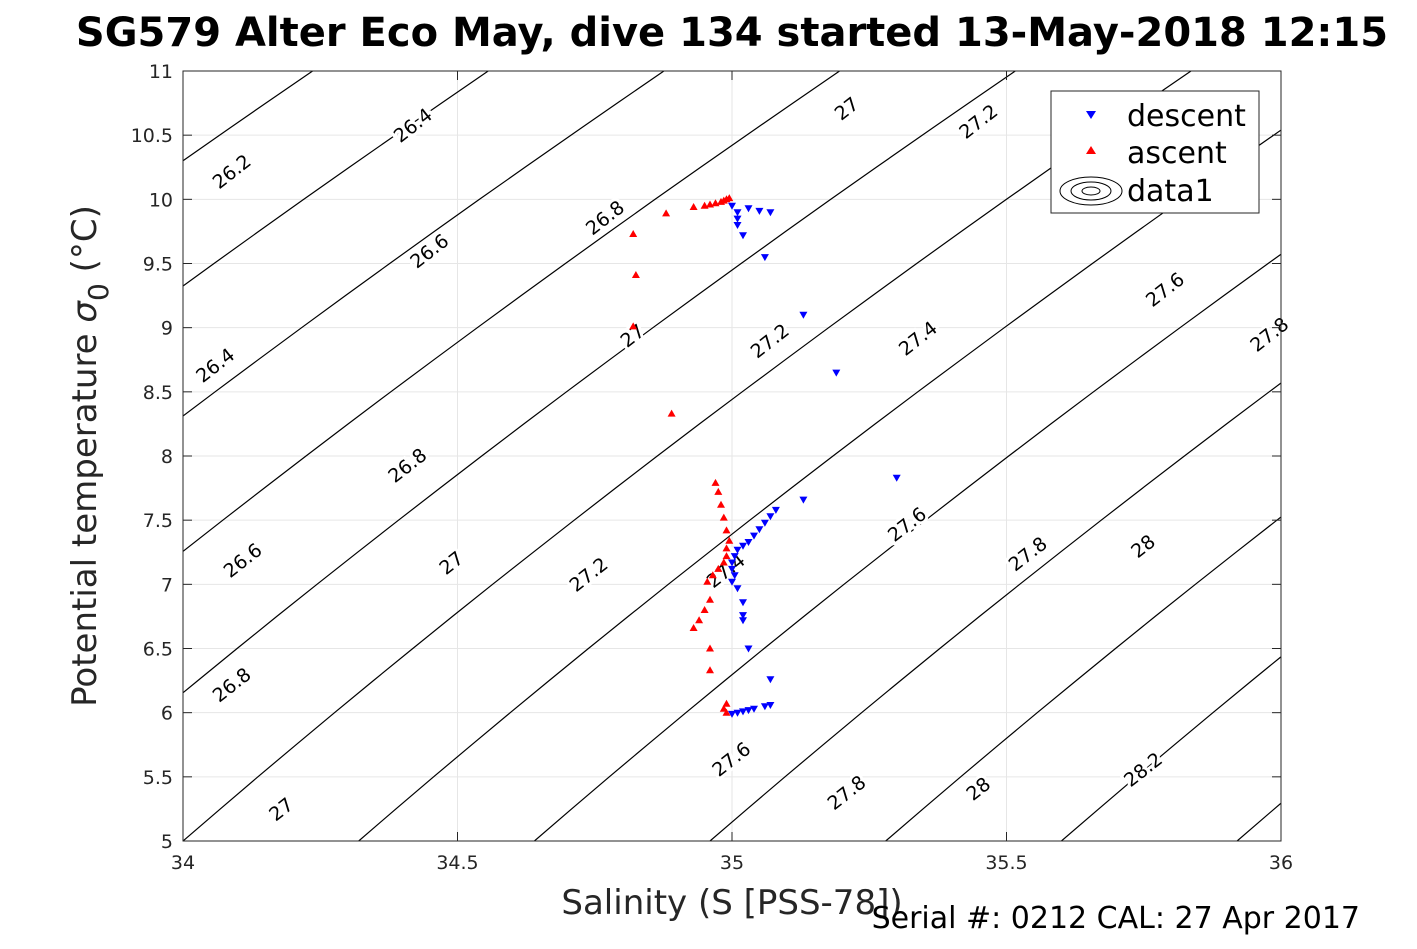 The image size is (1417, 949). Describe the element at coordinates (152, 136) in the screenshot. I see `y-tick-label: 10.5` at that location.